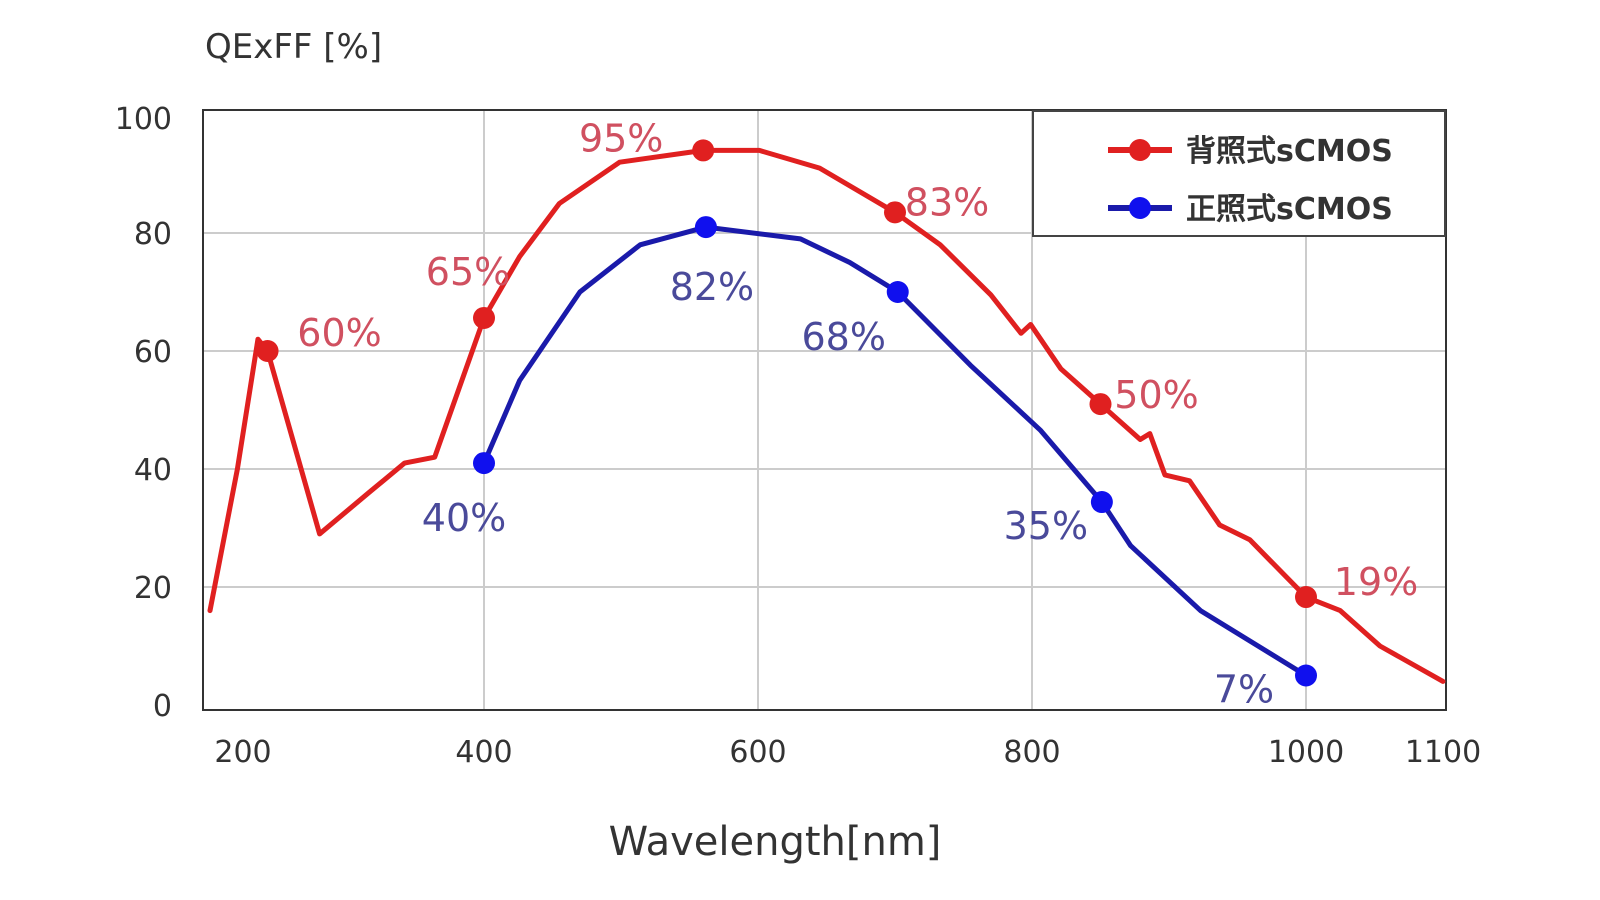 The height and width of the screenshot is (900, 1600). Describe the element at coordinates (947, 202) in the screenshot. I see `data-label: 83%` at that location.